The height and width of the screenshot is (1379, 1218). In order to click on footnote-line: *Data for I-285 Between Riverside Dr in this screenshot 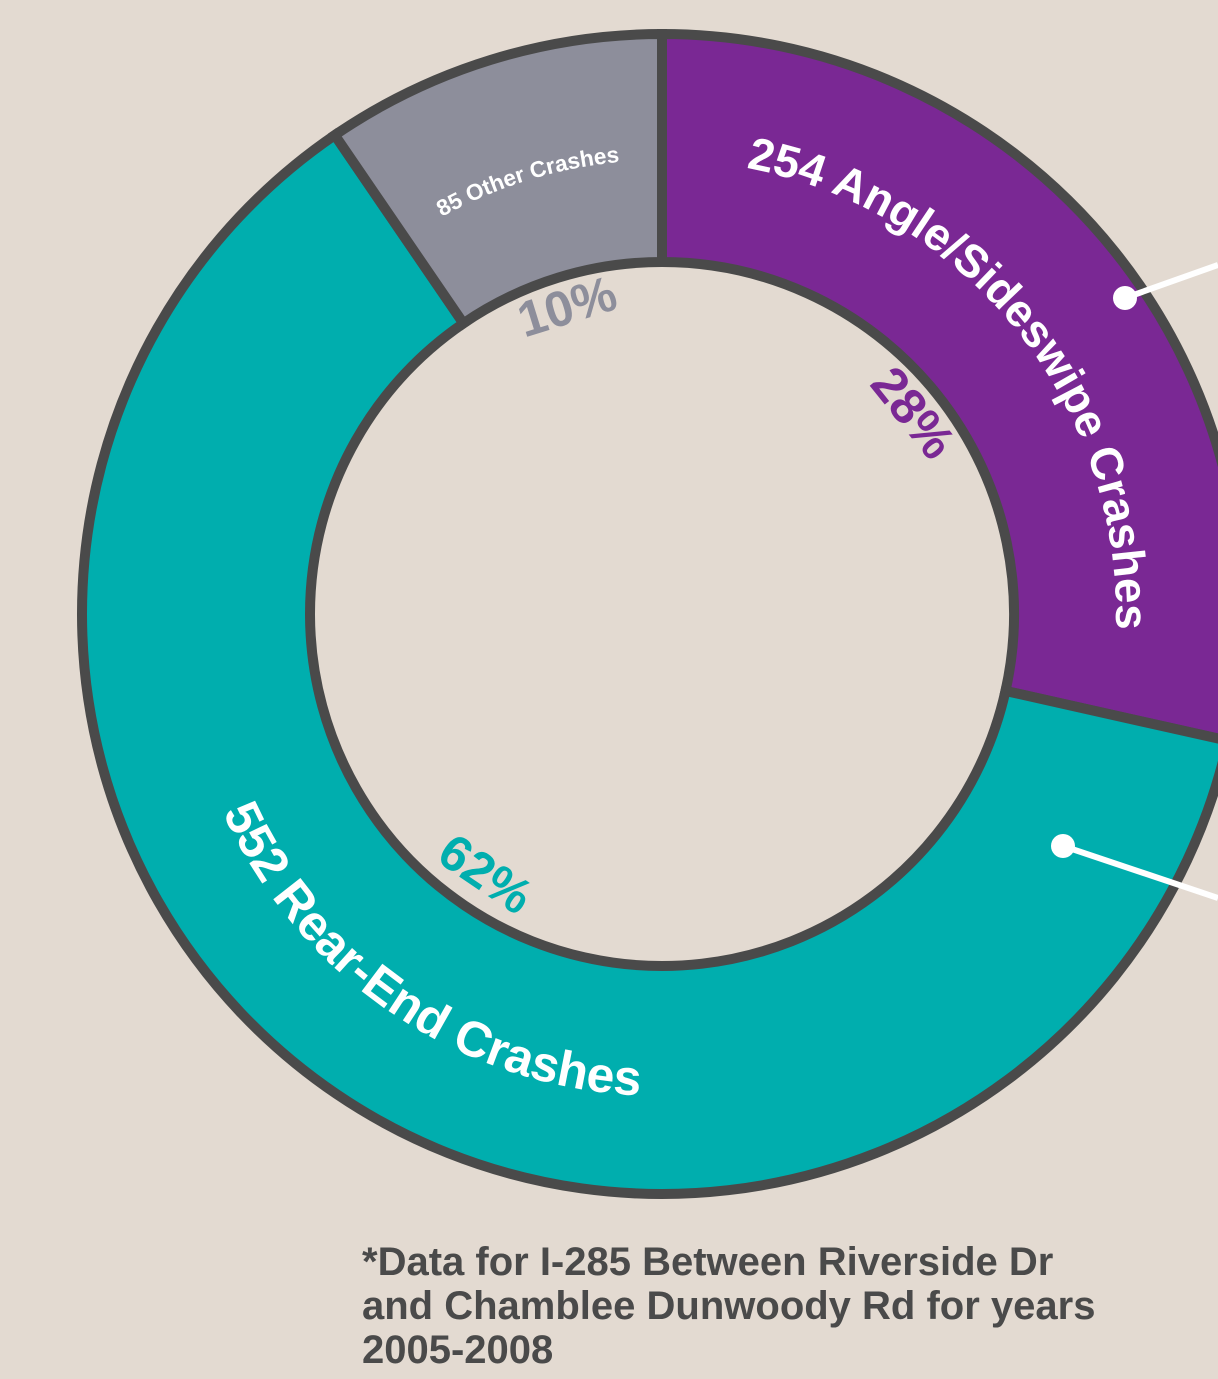, I will do `click(707, 1262)`.